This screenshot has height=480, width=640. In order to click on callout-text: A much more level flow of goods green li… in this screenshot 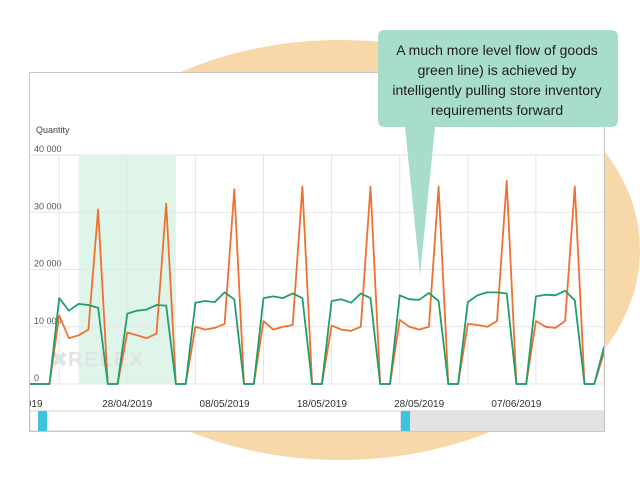, I will do `click(497, 80)`.